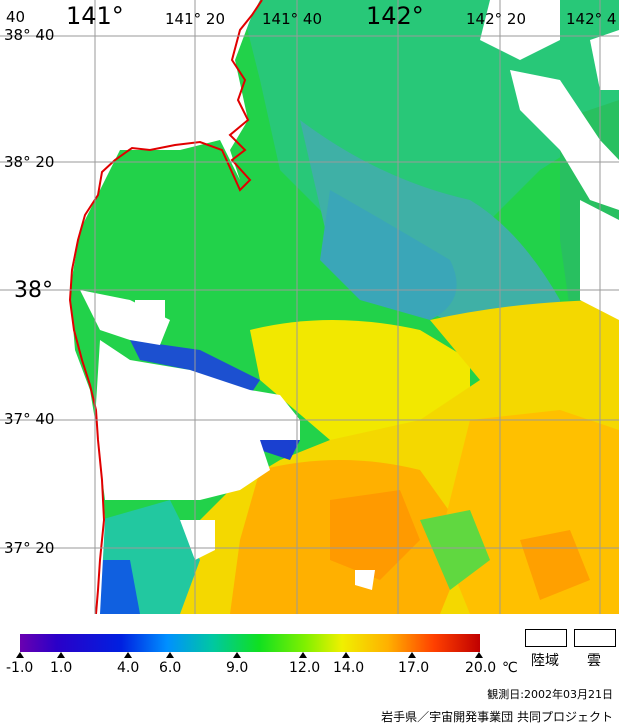 The height and width of the screenshot is (725, 619). Describe the element at coordinates (250, 643) in the screenshot. I see `temperature-color-scale` at that location.